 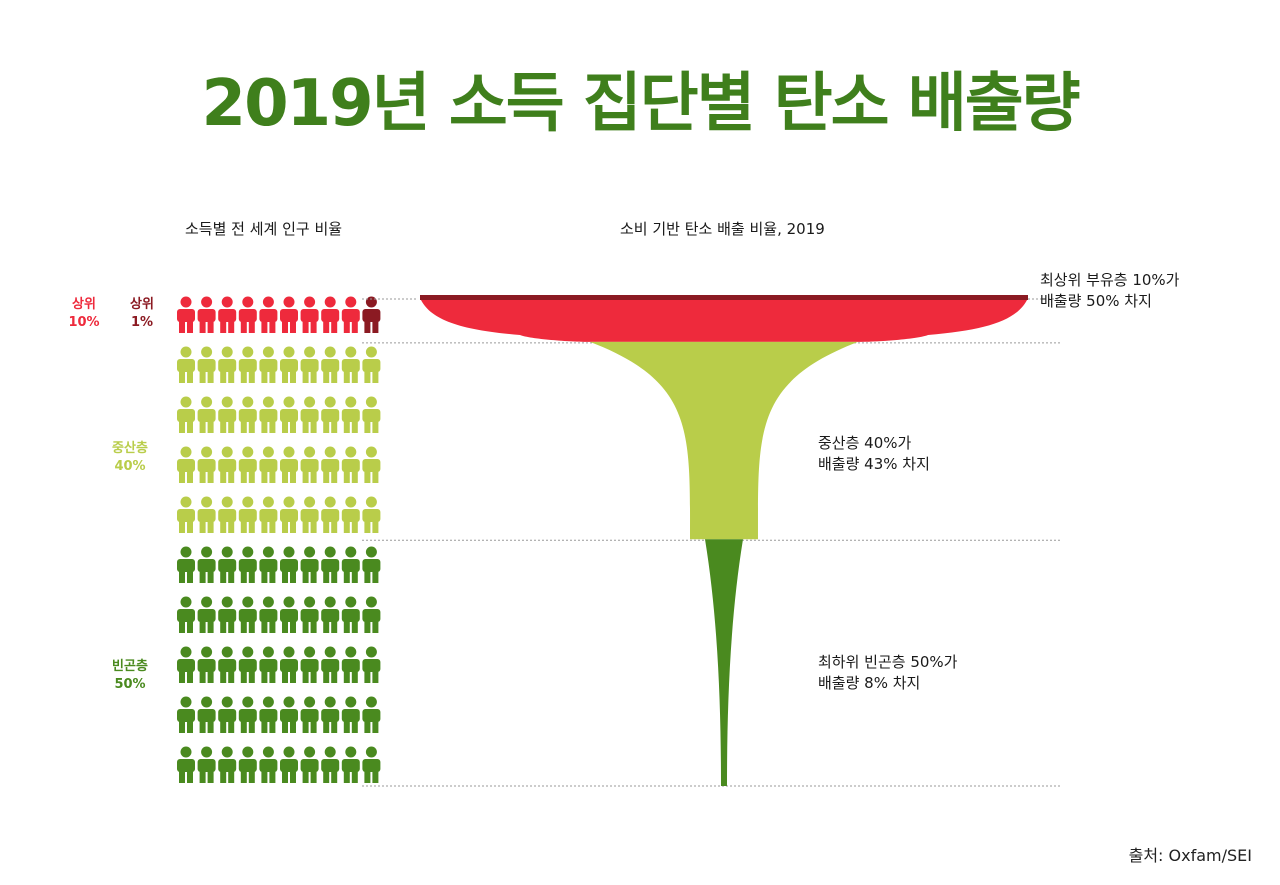 I want to click on pictogram-grid, so click(x=279, y=539).